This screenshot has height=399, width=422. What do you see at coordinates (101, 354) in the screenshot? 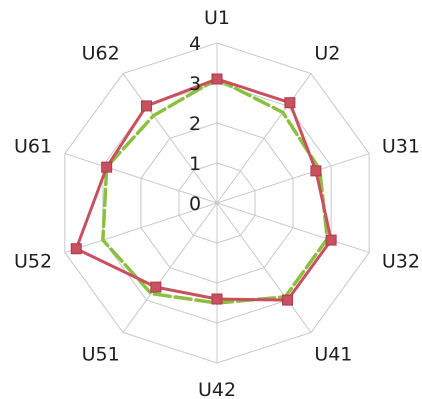
I see `category-label: U51` at bounding box center [101, 354].